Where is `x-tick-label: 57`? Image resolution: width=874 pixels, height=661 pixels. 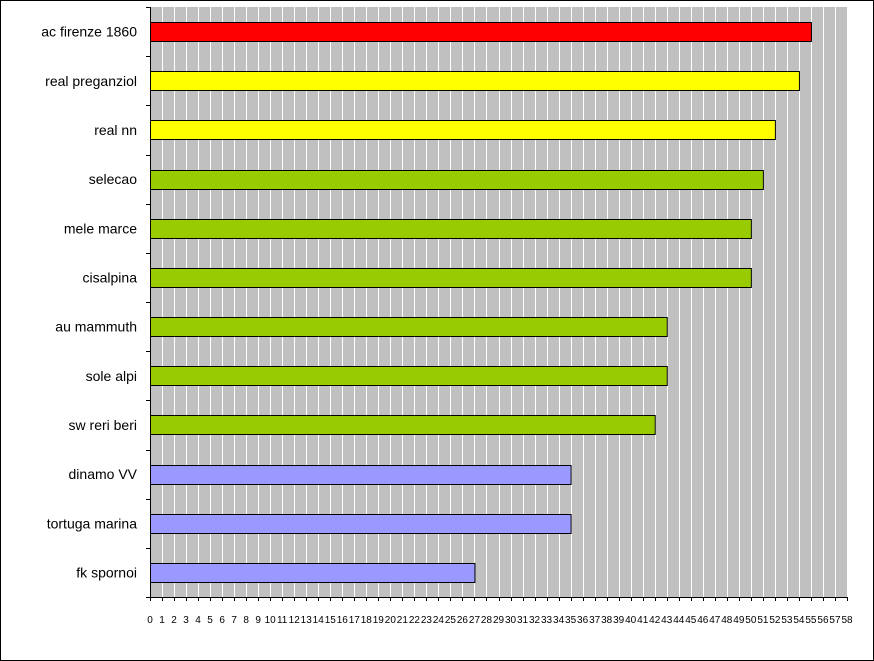
x-tick-label: 57 is located at coordinates (835, 620).